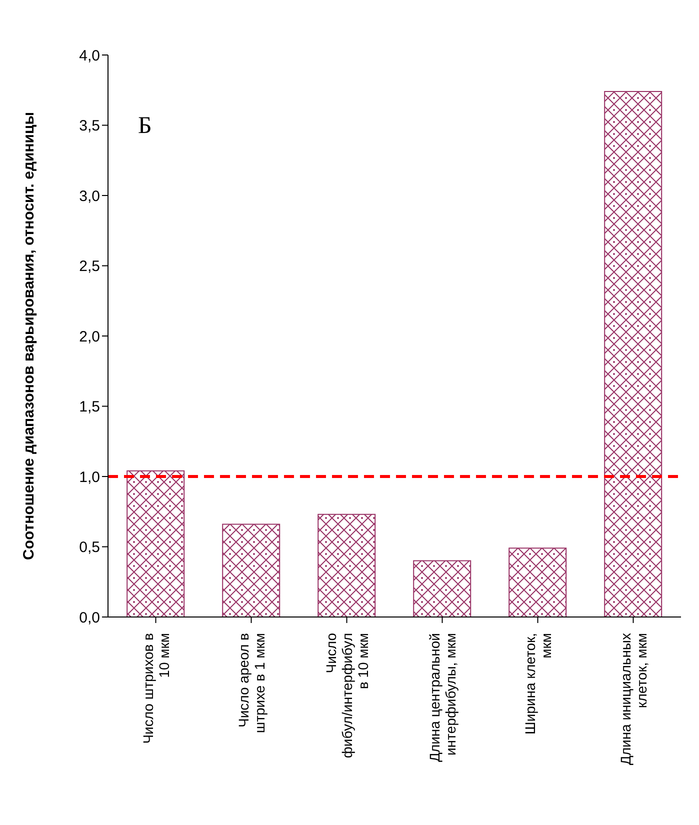 The image size is (699, 825). What do you see at coordinates (89, 55) in the screenshot?
I see `y-tick-label: 4,0` at bounding box center [89, 55].